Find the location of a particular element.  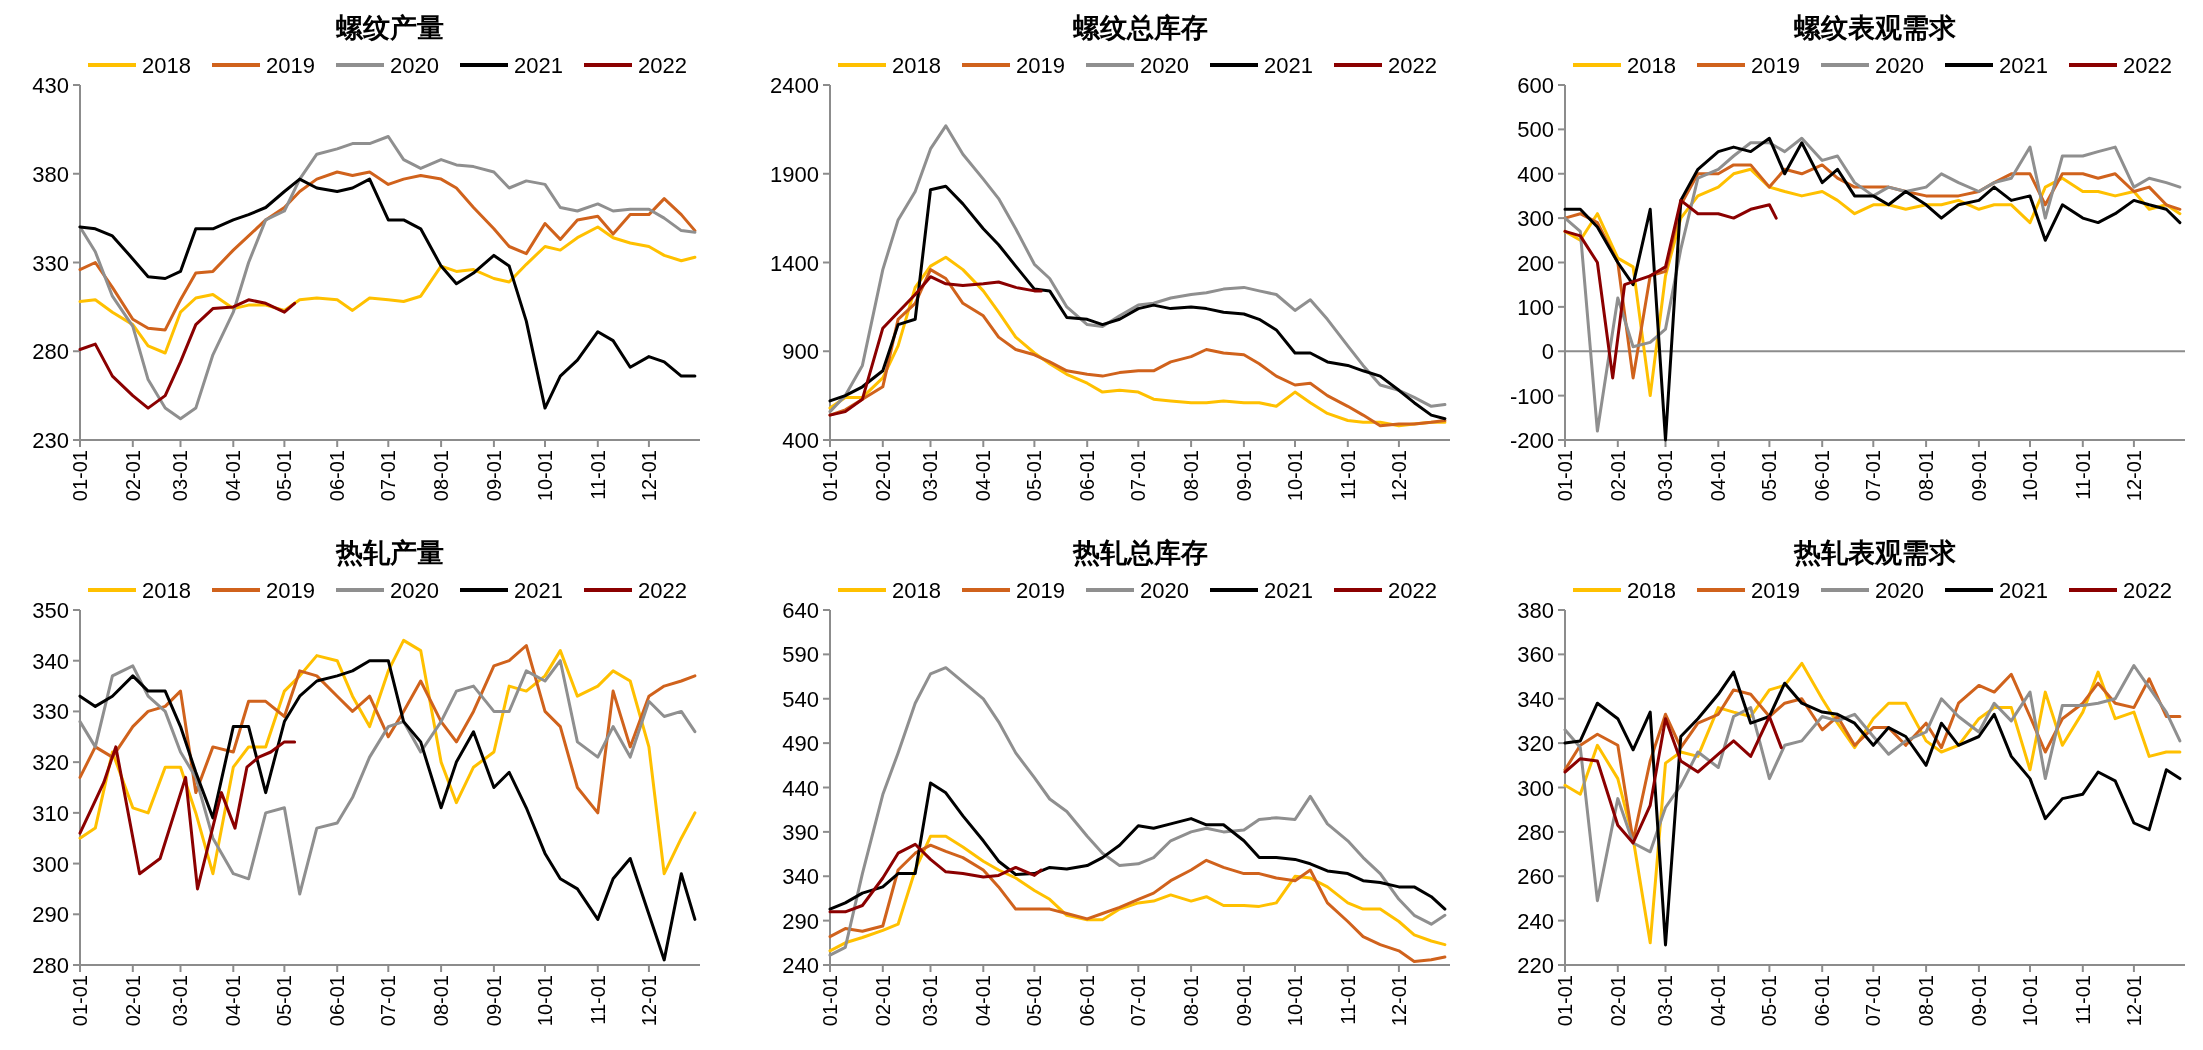

y-tick-label: 440 is located at coordinates (800, 788).